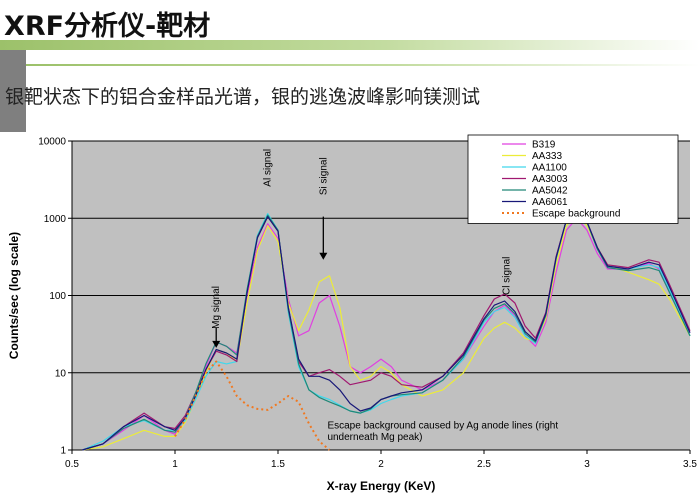  Describe the element at coordinates (175, 464) in the screenshot. I see `x-tick-label: 1` at that location.